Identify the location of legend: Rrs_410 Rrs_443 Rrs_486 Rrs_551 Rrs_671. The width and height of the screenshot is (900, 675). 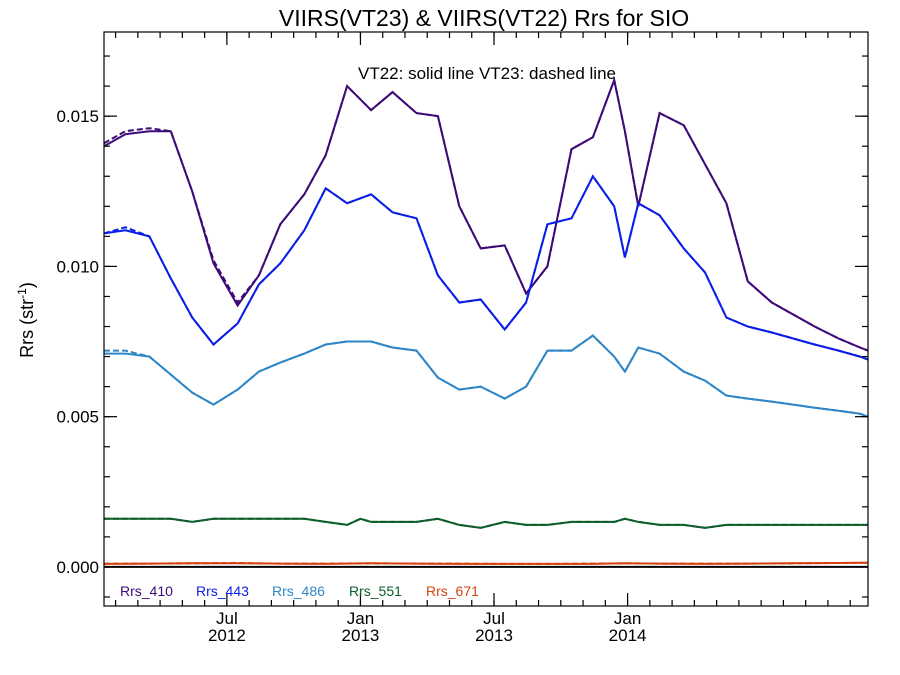
(299, 591).